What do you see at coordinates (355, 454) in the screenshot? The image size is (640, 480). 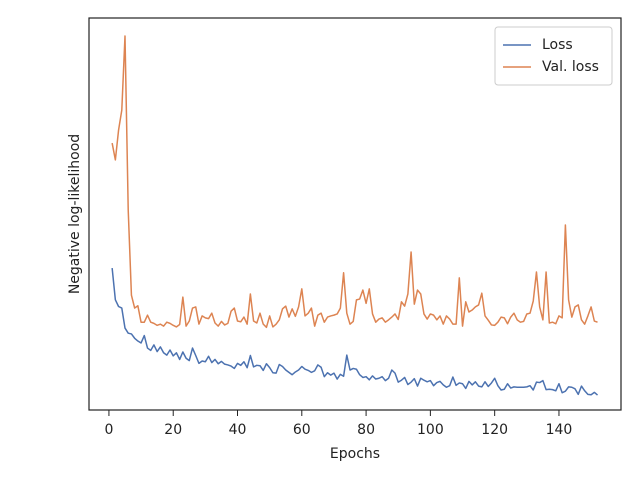 I see `x-axis-label: Epochs` at bounding box center [355, 454].